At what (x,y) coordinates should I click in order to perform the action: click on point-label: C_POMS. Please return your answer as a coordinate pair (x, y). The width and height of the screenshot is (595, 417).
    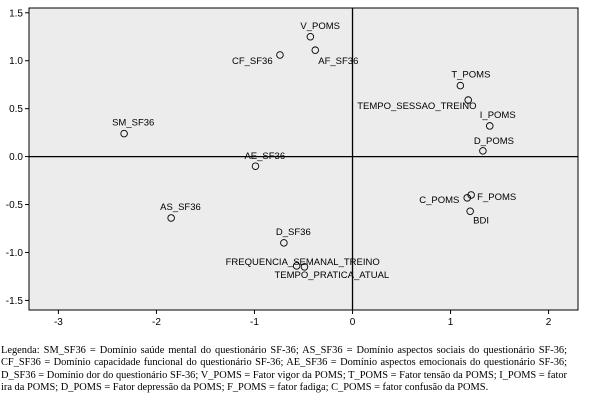
    Looking at the image, I should click on (439, 200).